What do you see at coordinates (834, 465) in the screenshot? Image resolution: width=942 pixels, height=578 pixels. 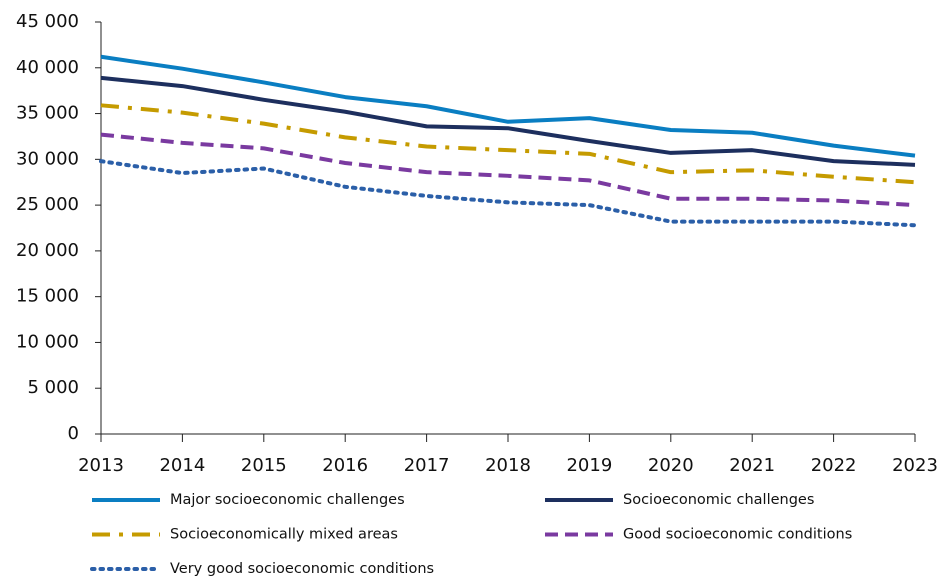 I see `x-tick-label: 2022` at bounding box center [834, 465].